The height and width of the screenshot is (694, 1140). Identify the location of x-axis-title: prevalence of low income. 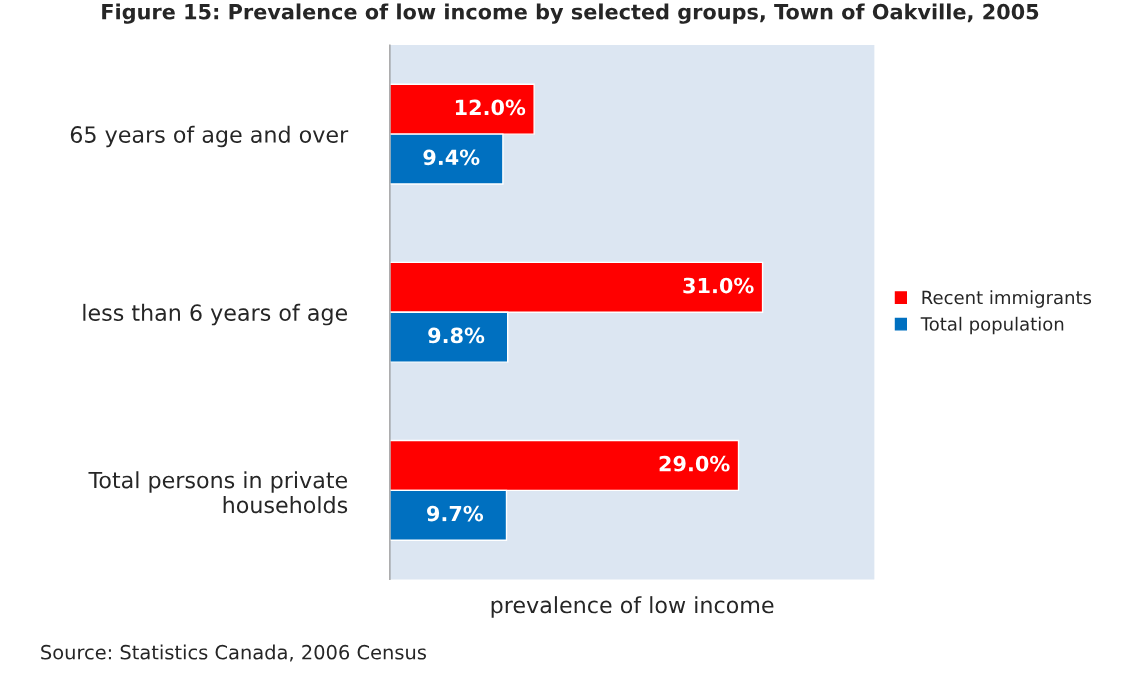
(632, 607).